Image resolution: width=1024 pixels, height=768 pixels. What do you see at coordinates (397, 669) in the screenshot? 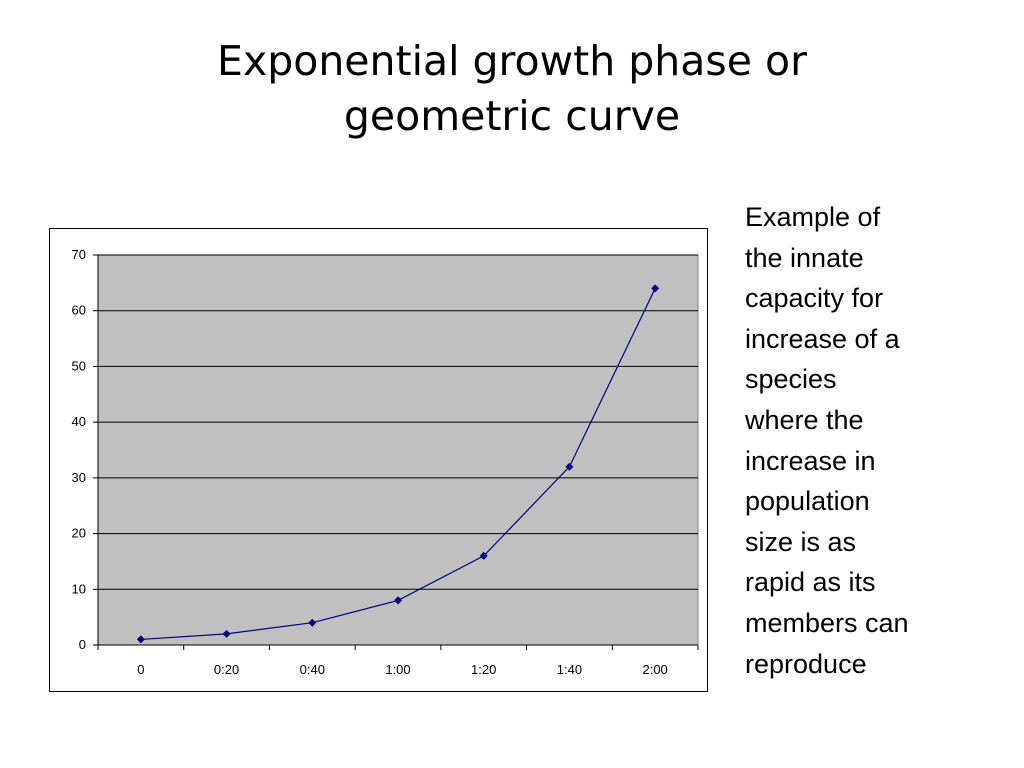
I see `x-tick-label: 1:00` at bounding box center [397, 669].